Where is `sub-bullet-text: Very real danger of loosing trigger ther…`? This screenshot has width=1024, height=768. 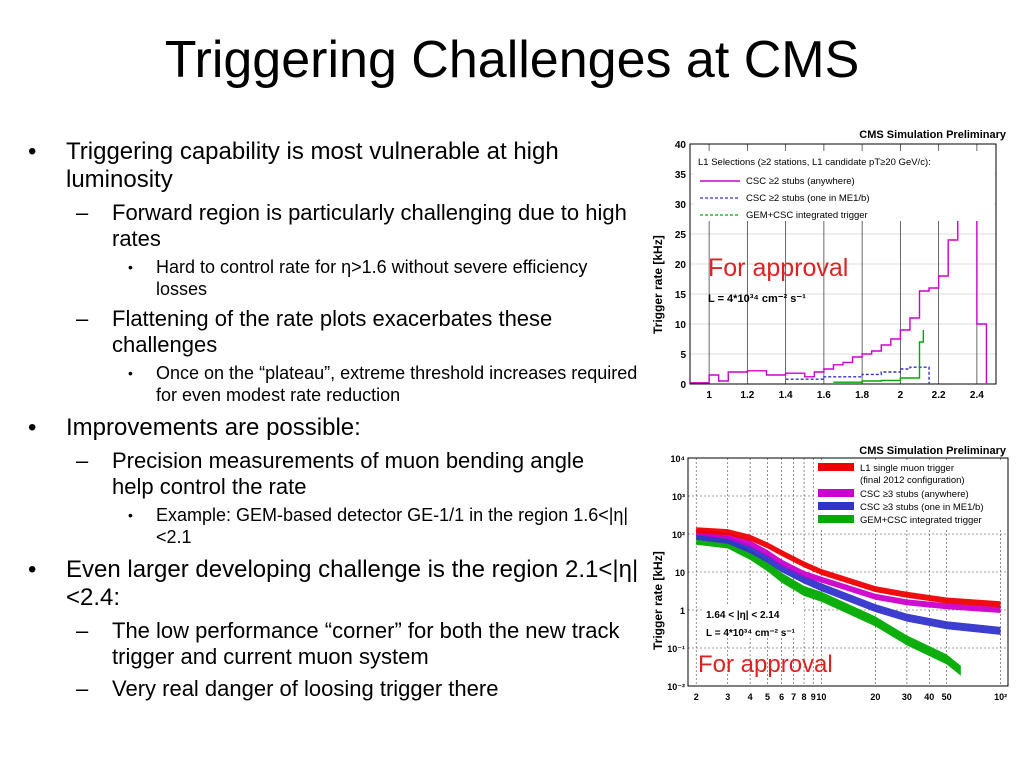 sub-bullet-text: Very real danger of loosing trigger ther… is located at coordinates (305, 688).